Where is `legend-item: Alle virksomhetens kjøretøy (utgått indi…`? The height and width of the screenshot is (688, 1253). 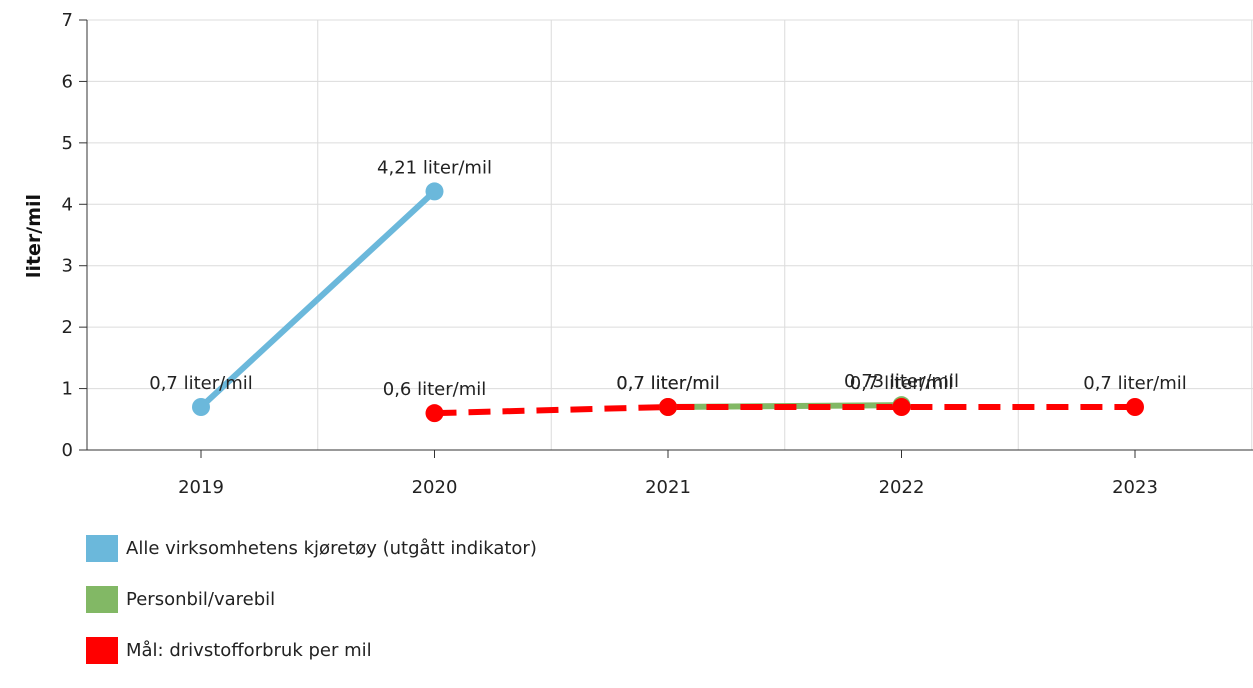
legend-item: Alle virksomhetens kjøretøy (utgått indi… is located at coordinates (311, 548).